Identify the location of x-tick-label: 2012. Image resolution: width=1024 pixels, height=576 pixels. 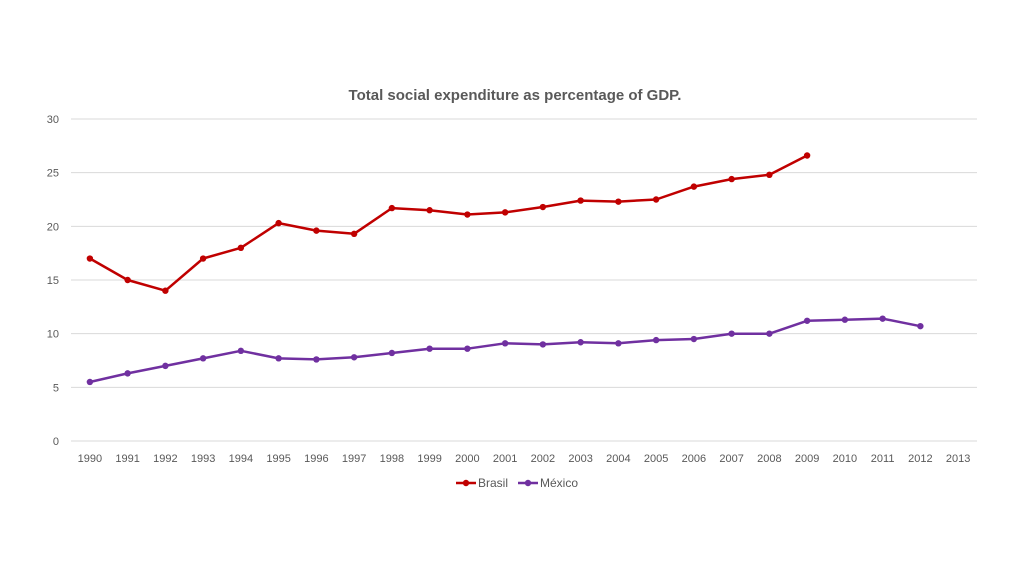
(920, 459).